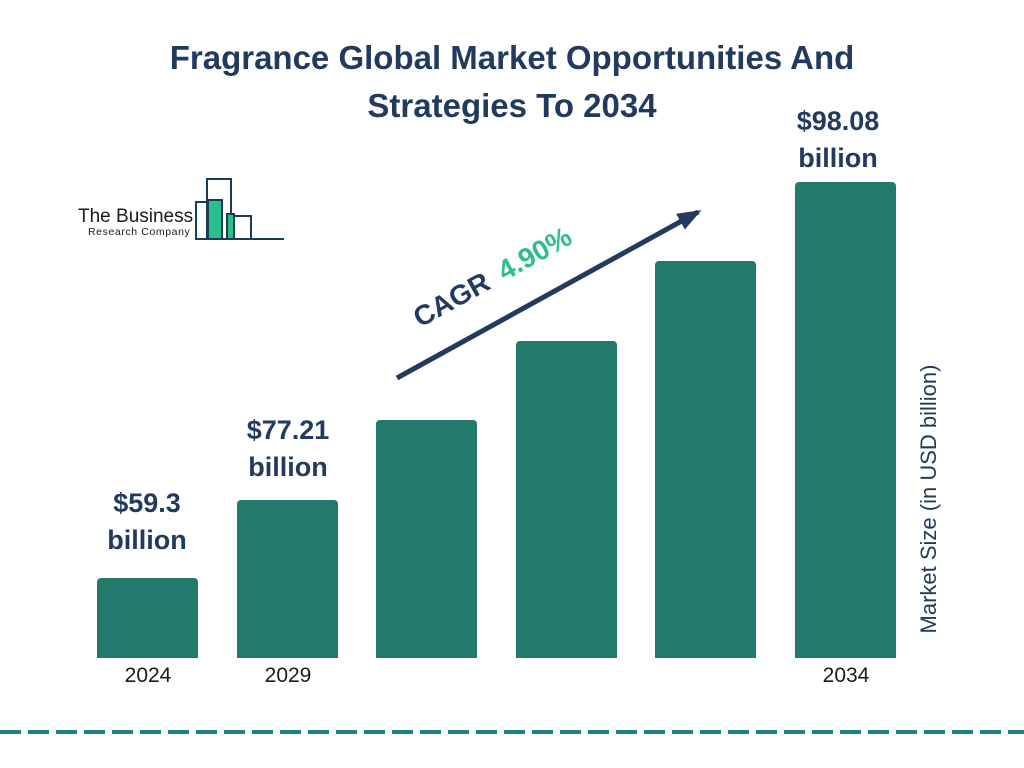  I want to click on logo-text-line1: The Business, so click(135, 216).